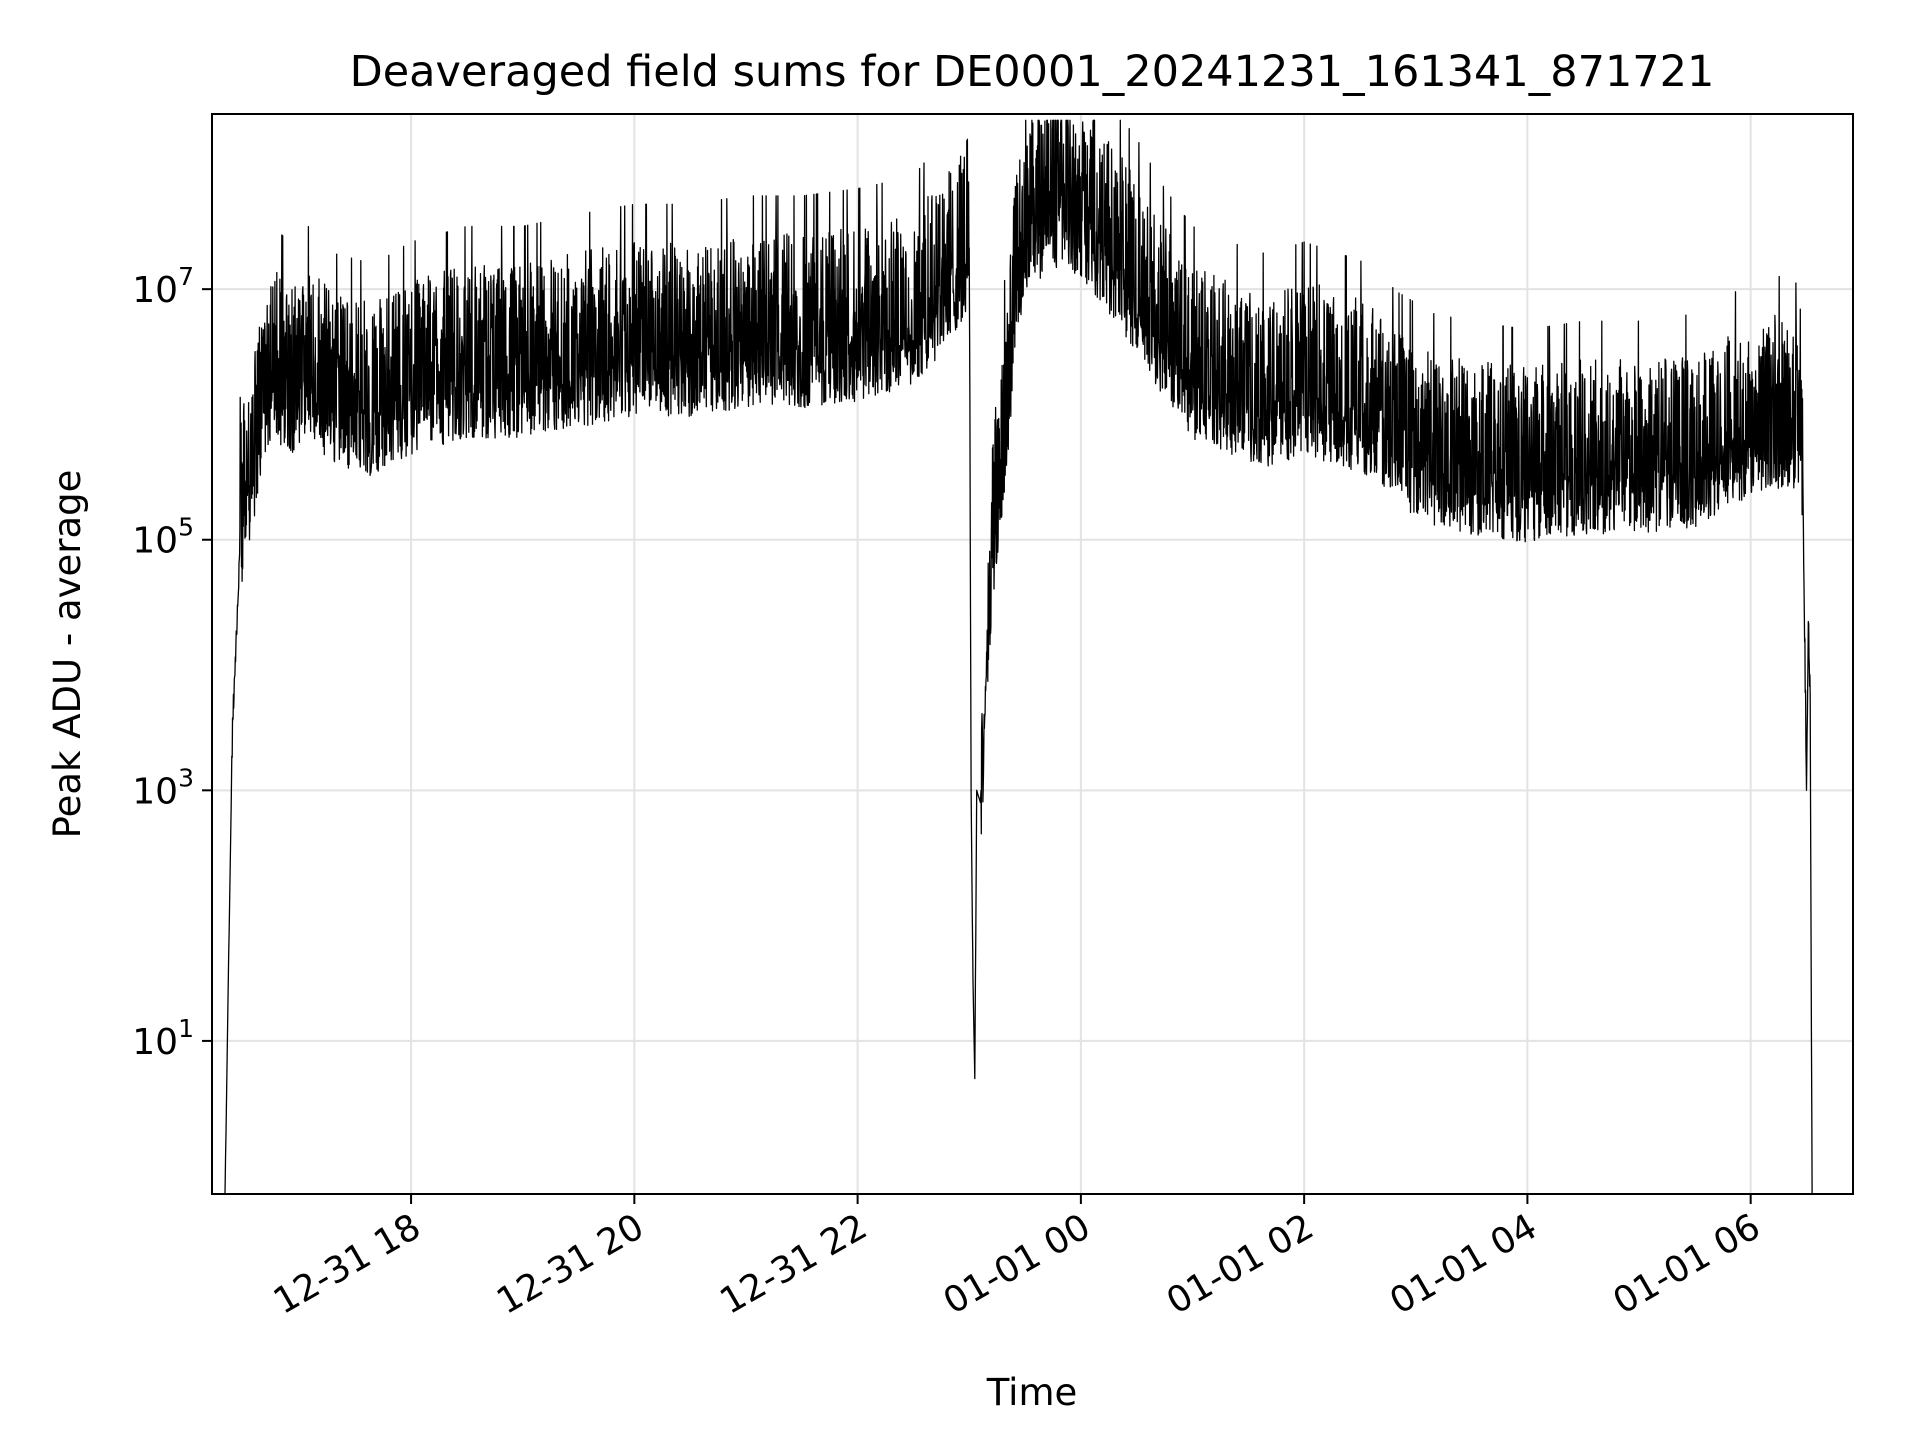  Describe the element at coordinates (1032, 1392) in the screenshot. I see `x-axis-label: Time` at that location.